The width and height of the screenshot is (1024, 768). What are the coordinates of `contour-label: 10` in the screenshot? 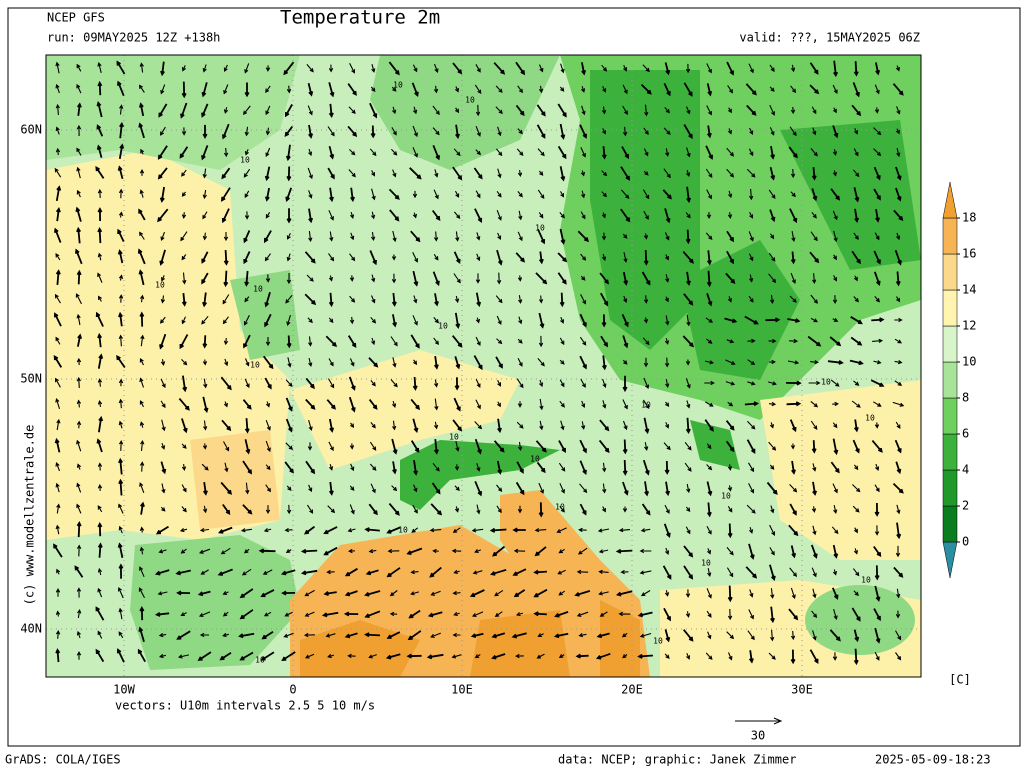 It's located at (255, 365).